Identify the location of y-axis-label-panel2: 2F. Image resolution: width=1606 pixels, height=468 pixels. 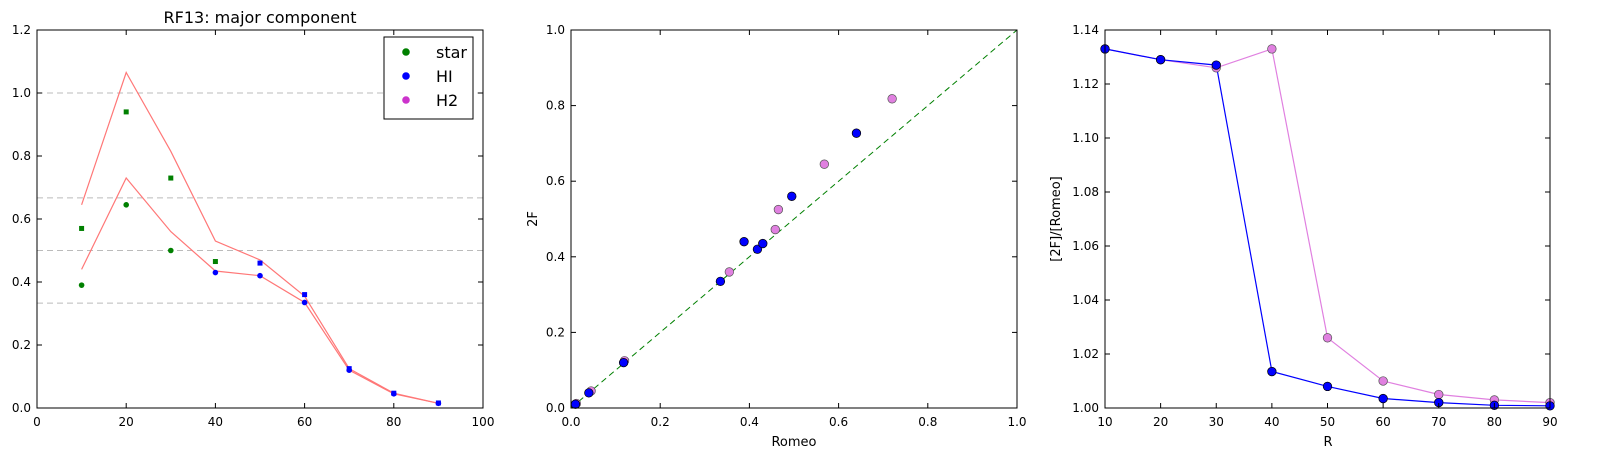
(533, 219).